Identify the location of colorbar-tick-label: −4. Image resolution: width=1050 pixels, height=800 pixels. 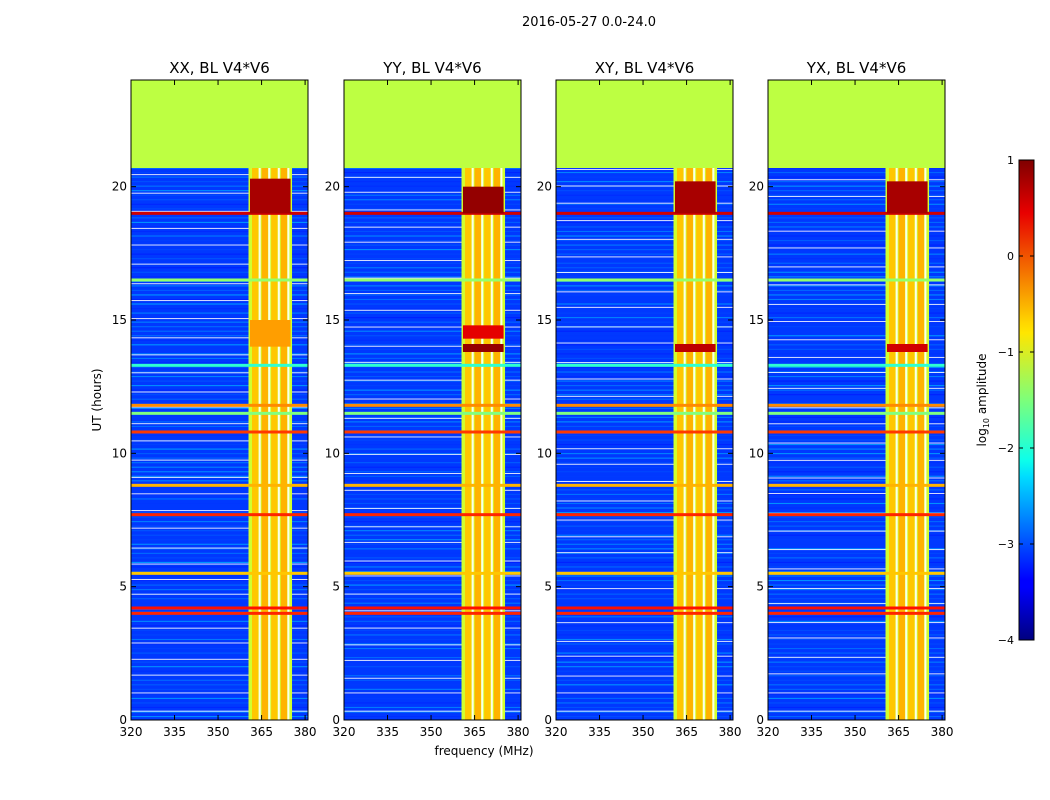
(1006, 640).